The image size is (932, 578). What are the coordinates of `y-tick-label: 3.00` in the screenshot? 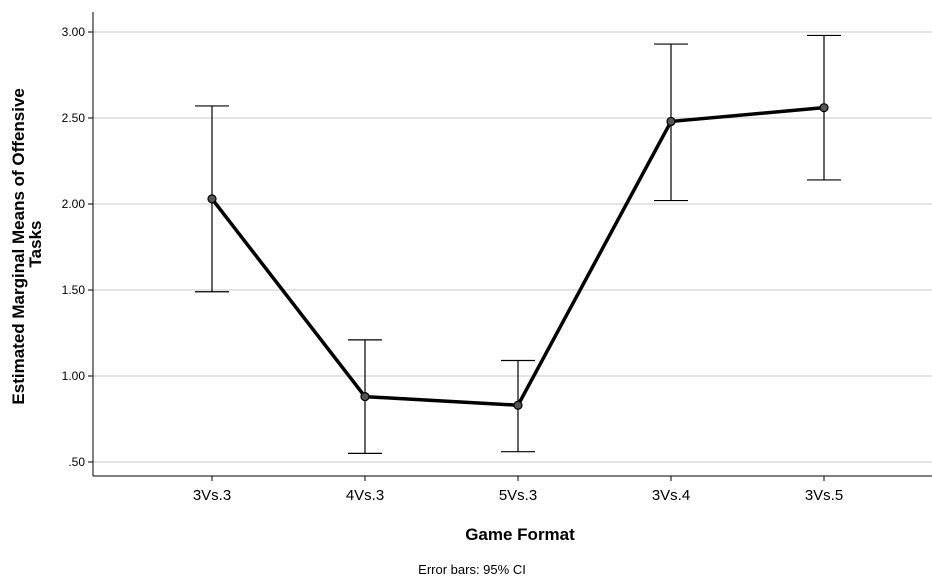 It's located at (74, 32).